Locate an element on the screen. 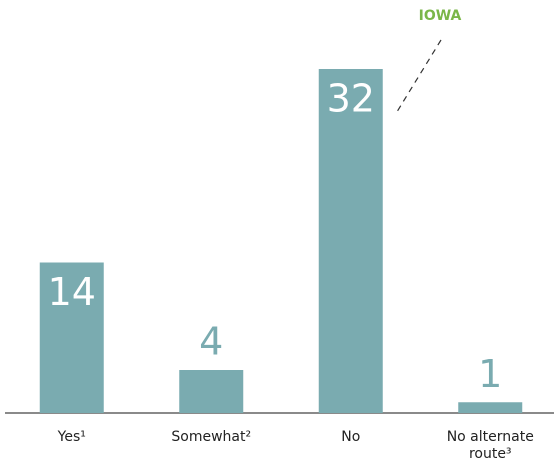 The height and width of the screenshot is (476, 554). value-label: 14 is located at coordinates (72, 292).